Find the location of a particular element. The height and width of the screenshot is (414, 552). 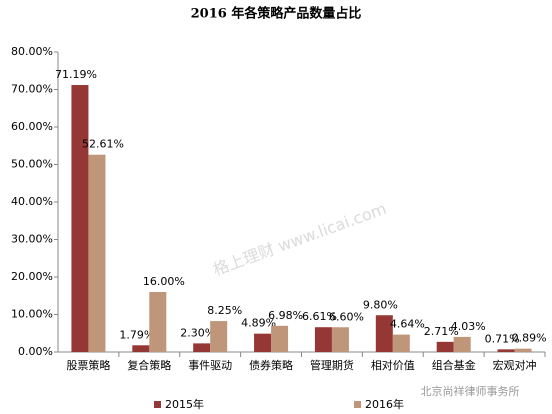

x-tick-label: 管理期货 is located at coordinates (332, 365).